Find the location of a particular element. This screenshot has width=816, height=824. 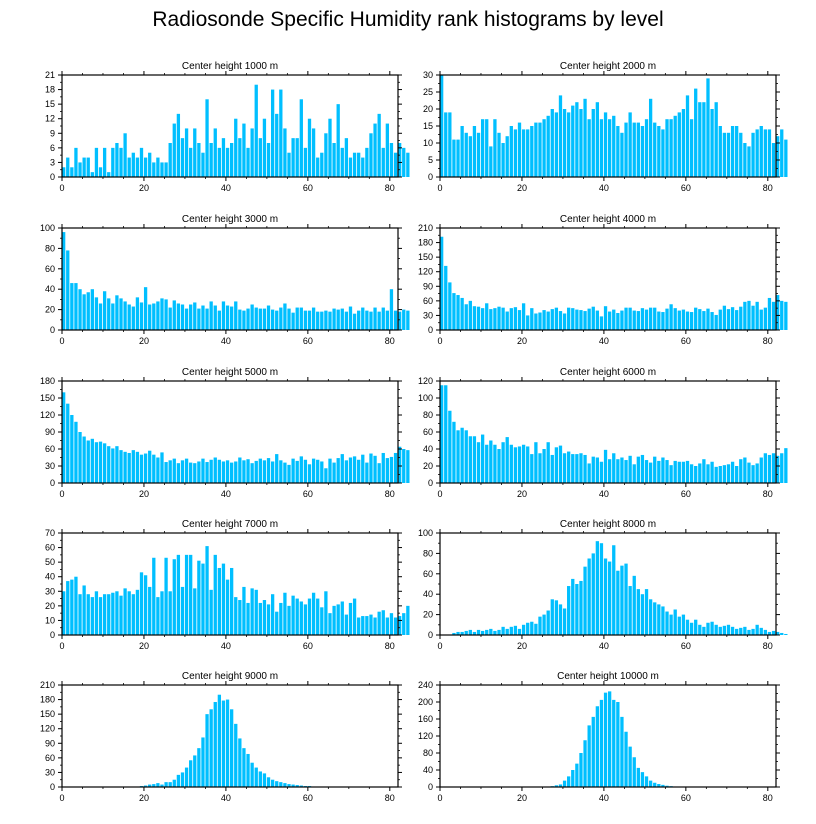

x-tick-label: 80 is located at coordinates (390, 646).